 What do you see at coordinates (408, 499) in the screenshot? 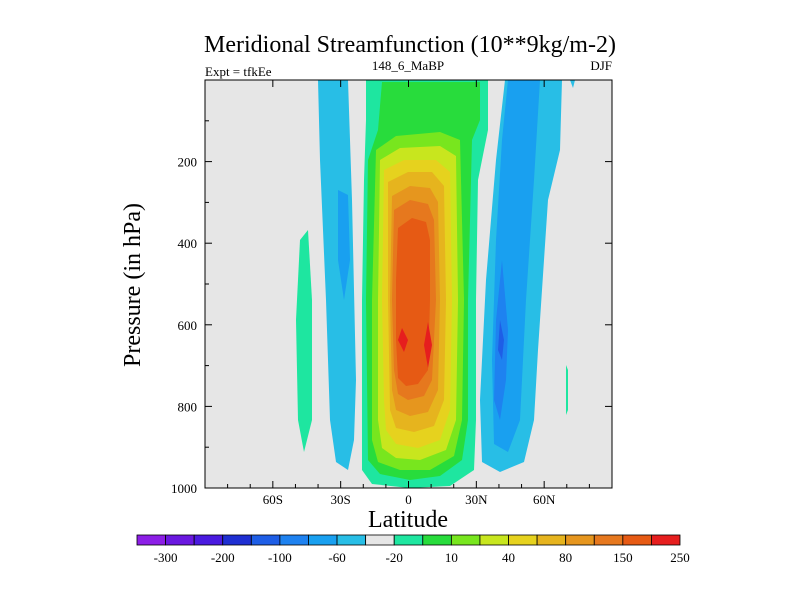
I see `x-tick-label: 0` at bounding box center [408, 499].